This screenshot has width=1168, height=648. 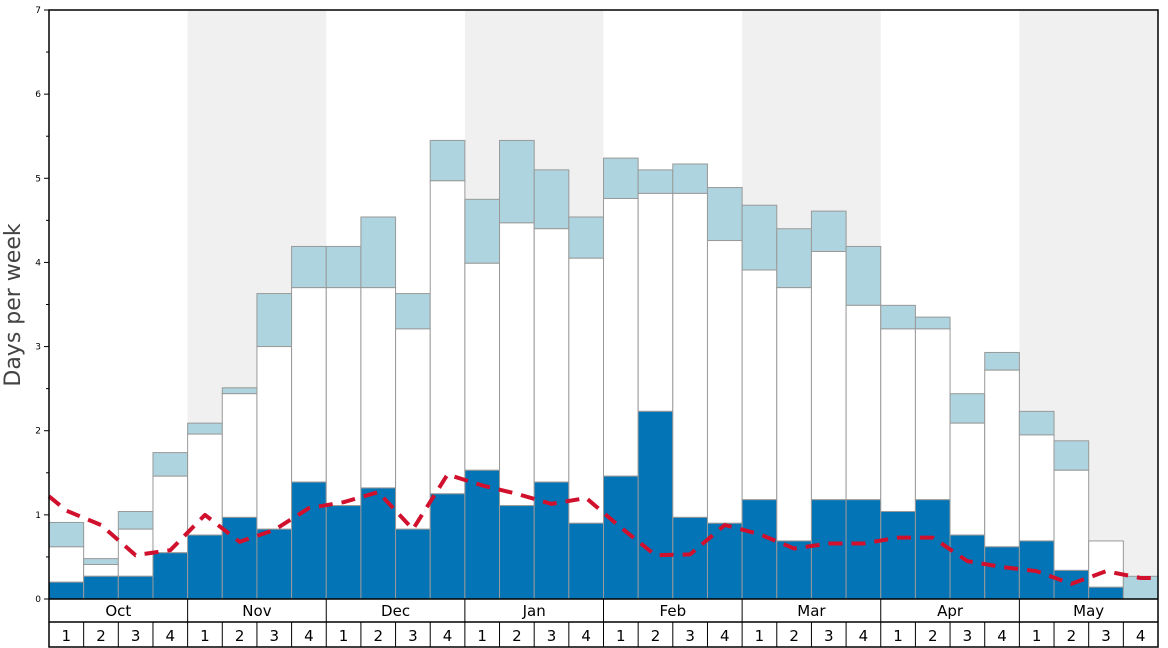 What do you see at coordinates (38, 179) in the screenshot?
I see `y-tick-label: 5` at bounding box center [38, 179].